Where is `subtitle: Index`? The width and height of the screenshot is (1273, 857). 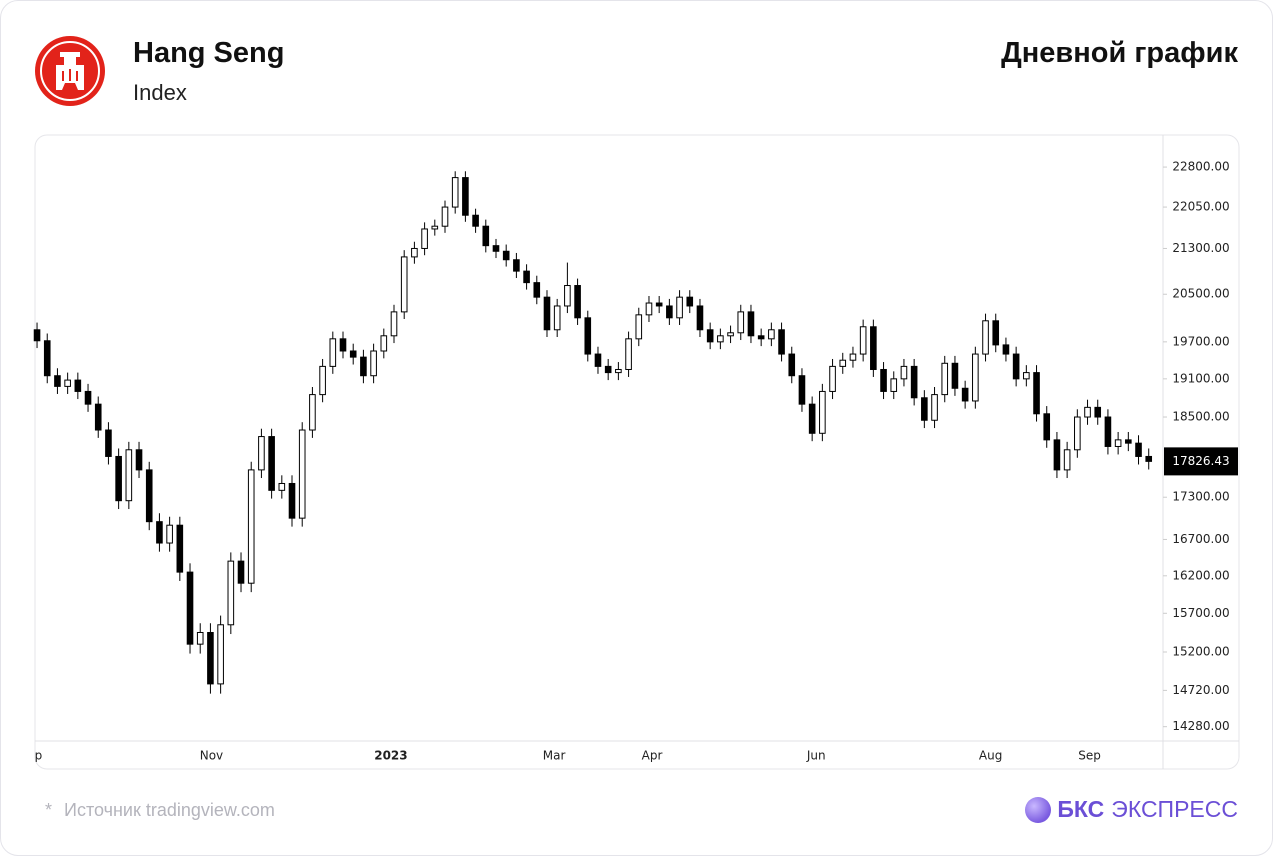 subtitle: Index is located at coordinates (160, 92).